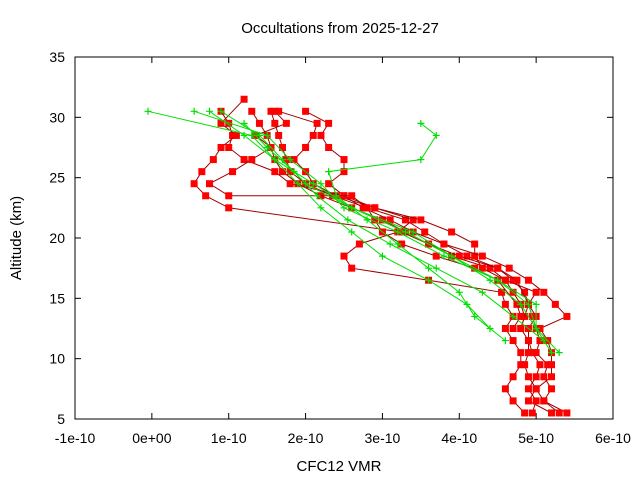  What do you see at coordinates (57, 238) in the screenshot?
I see `y-tick-label: 20` at bounding box center [57, 238].